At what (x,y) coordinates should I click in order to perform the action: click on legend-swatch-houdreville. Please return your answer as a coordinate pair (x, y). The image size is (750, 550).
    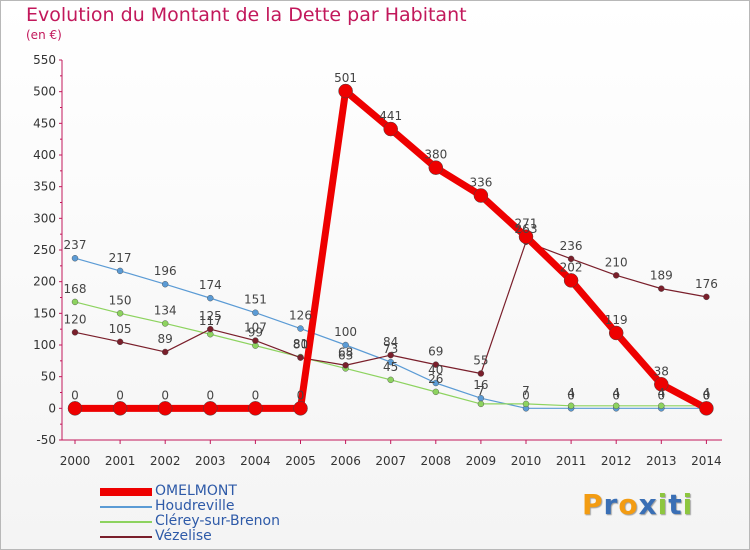
    Looking at the image, I should click on (126, 507).